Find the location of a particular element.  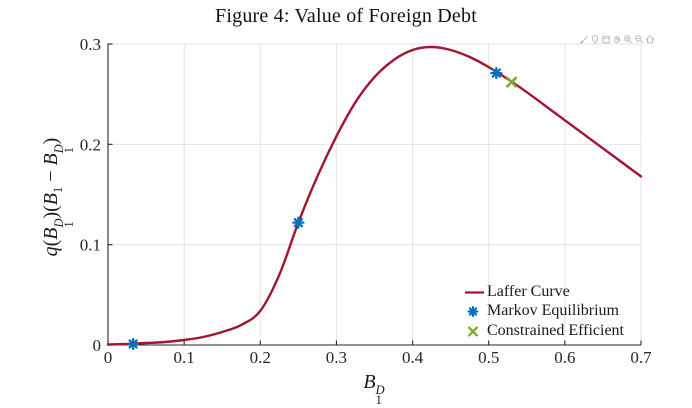

zoom-out-icon is located at coordinates (639, 39).